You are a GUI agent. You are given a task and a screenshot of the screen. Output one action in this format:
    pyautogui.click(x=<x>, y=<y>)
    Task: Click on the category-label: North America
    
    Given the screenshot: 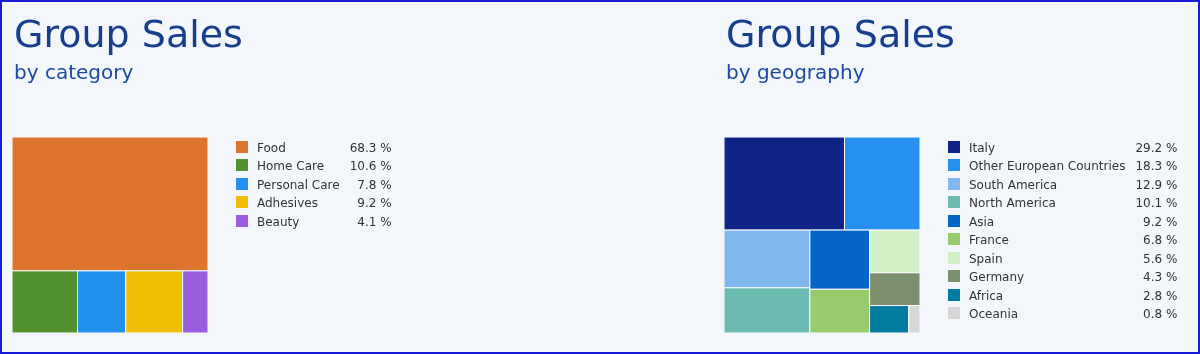 What is the action you would take?
    pyautogui.click(x=1012, y=203)
    